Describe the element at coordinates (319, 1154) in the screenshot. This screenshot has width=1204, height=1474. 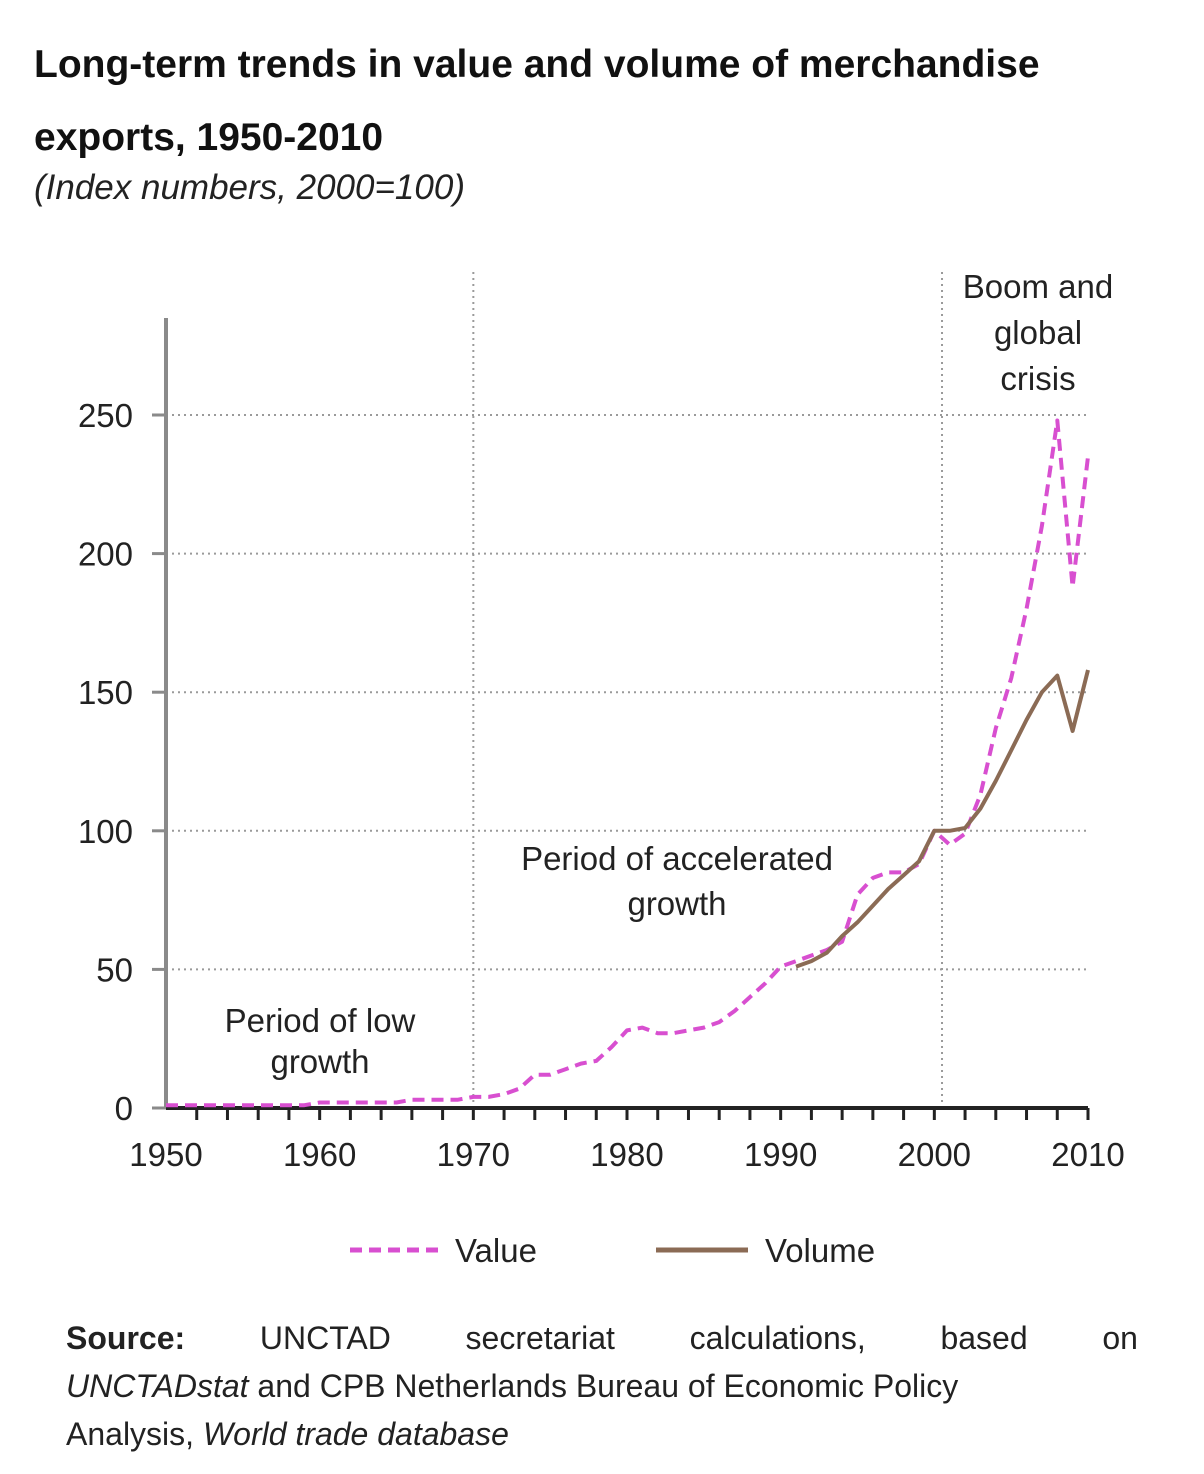
I see `x-tick-label: 1960` at that location.